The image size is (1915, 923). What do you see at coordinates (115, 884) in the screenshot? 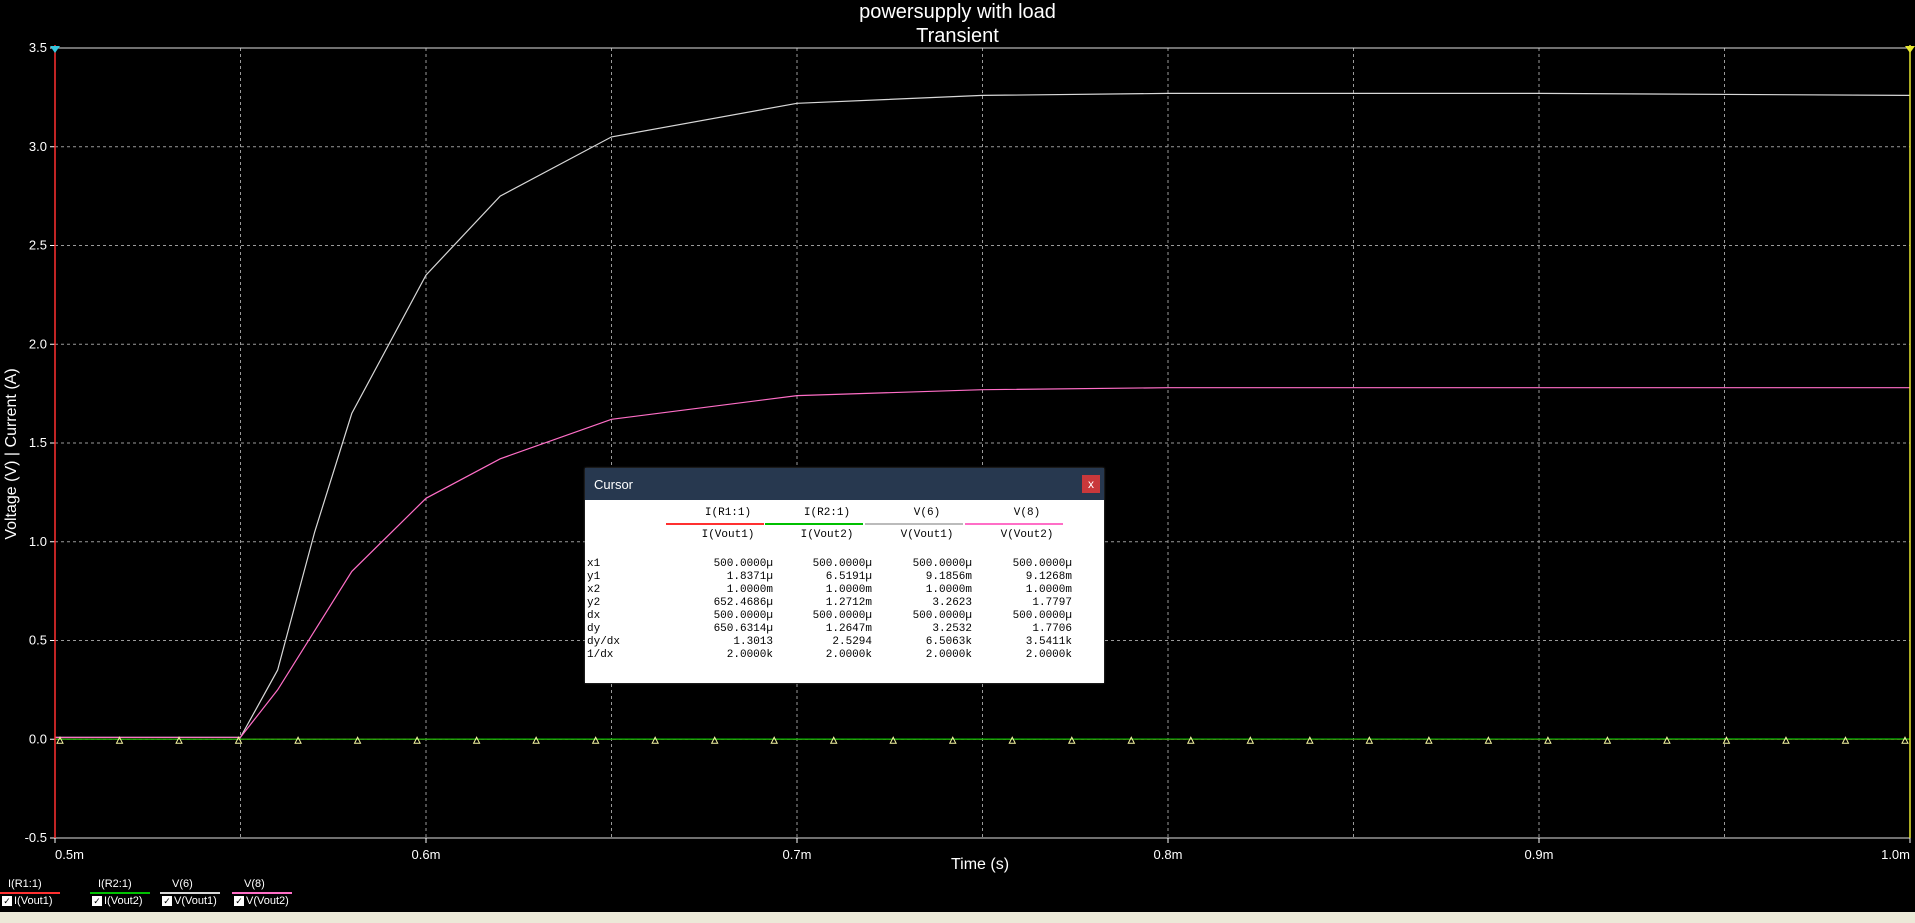
I see `legend-item-top-label: I(R2:1)` at bounding box center [115, 884].